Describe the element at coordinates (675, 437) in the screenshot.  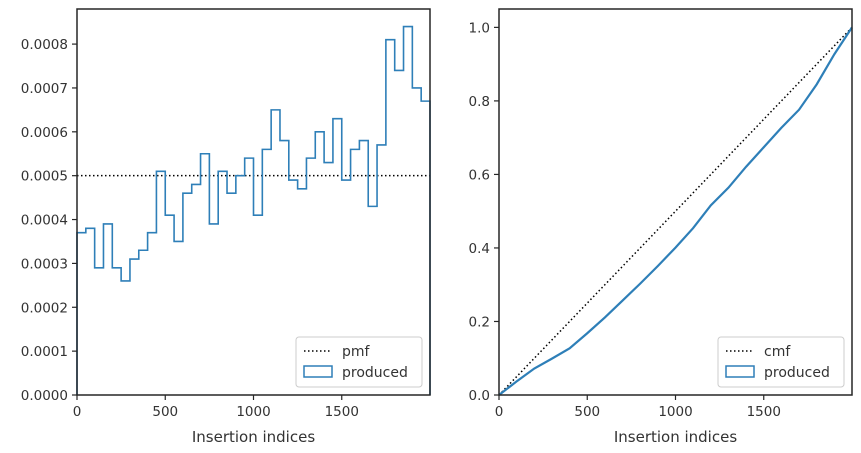
I see `cmf-x-axis-label: Insertion indices` at that location.